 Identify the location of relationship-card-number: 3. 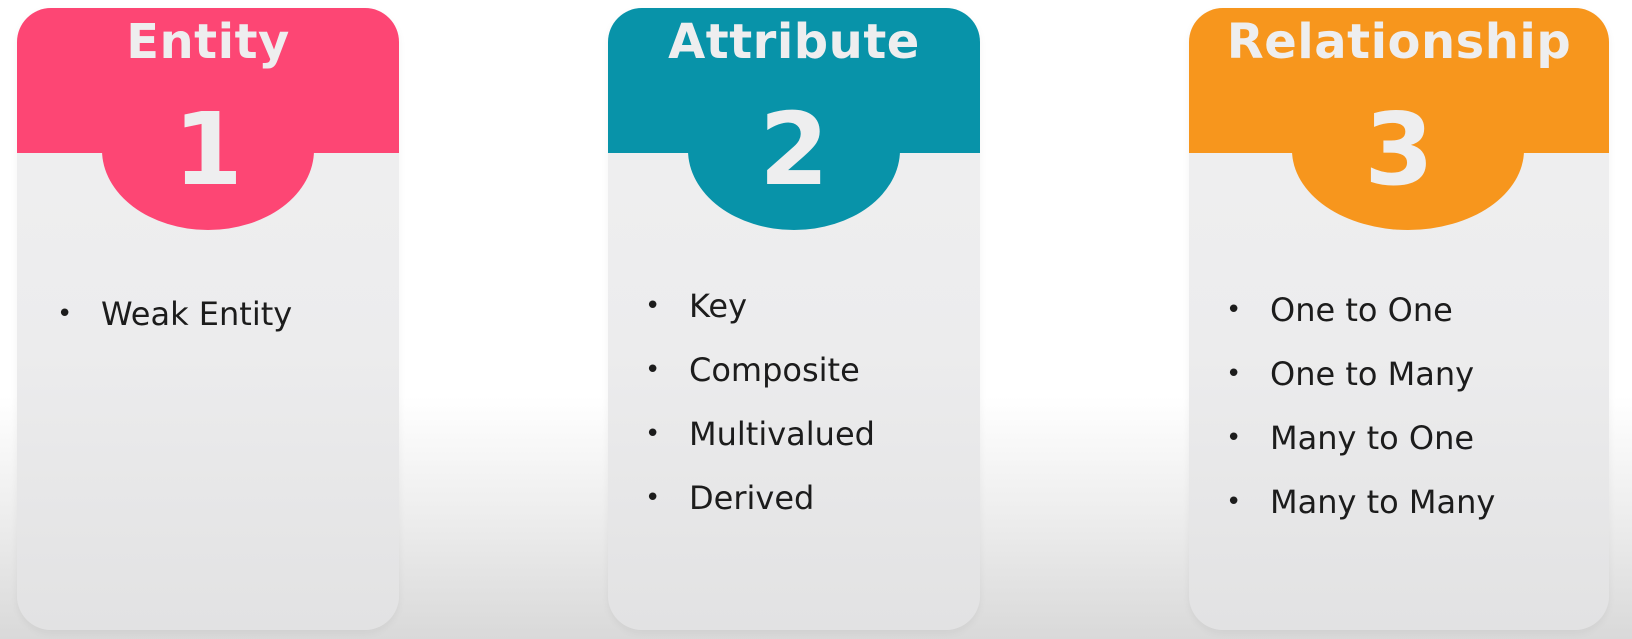
(1399, 149).